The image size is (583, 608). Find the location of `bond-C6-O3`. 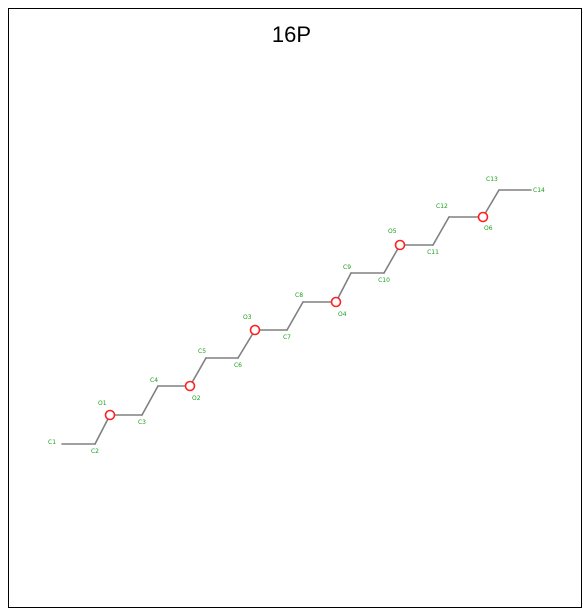

bond-C6-O3 is located at coordinates (246, 344).